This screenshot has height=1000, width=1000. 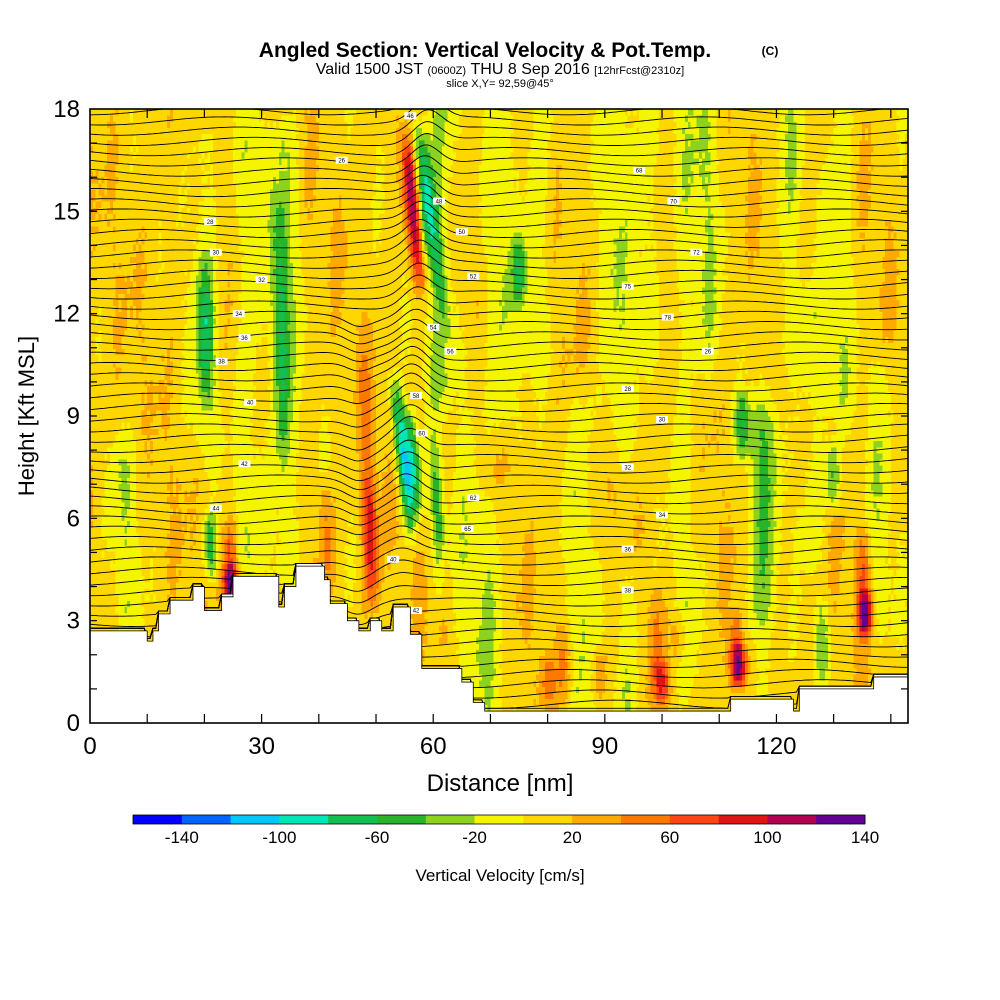 I want to click on chart-title-unit: (C), so click(x=770, y=51).